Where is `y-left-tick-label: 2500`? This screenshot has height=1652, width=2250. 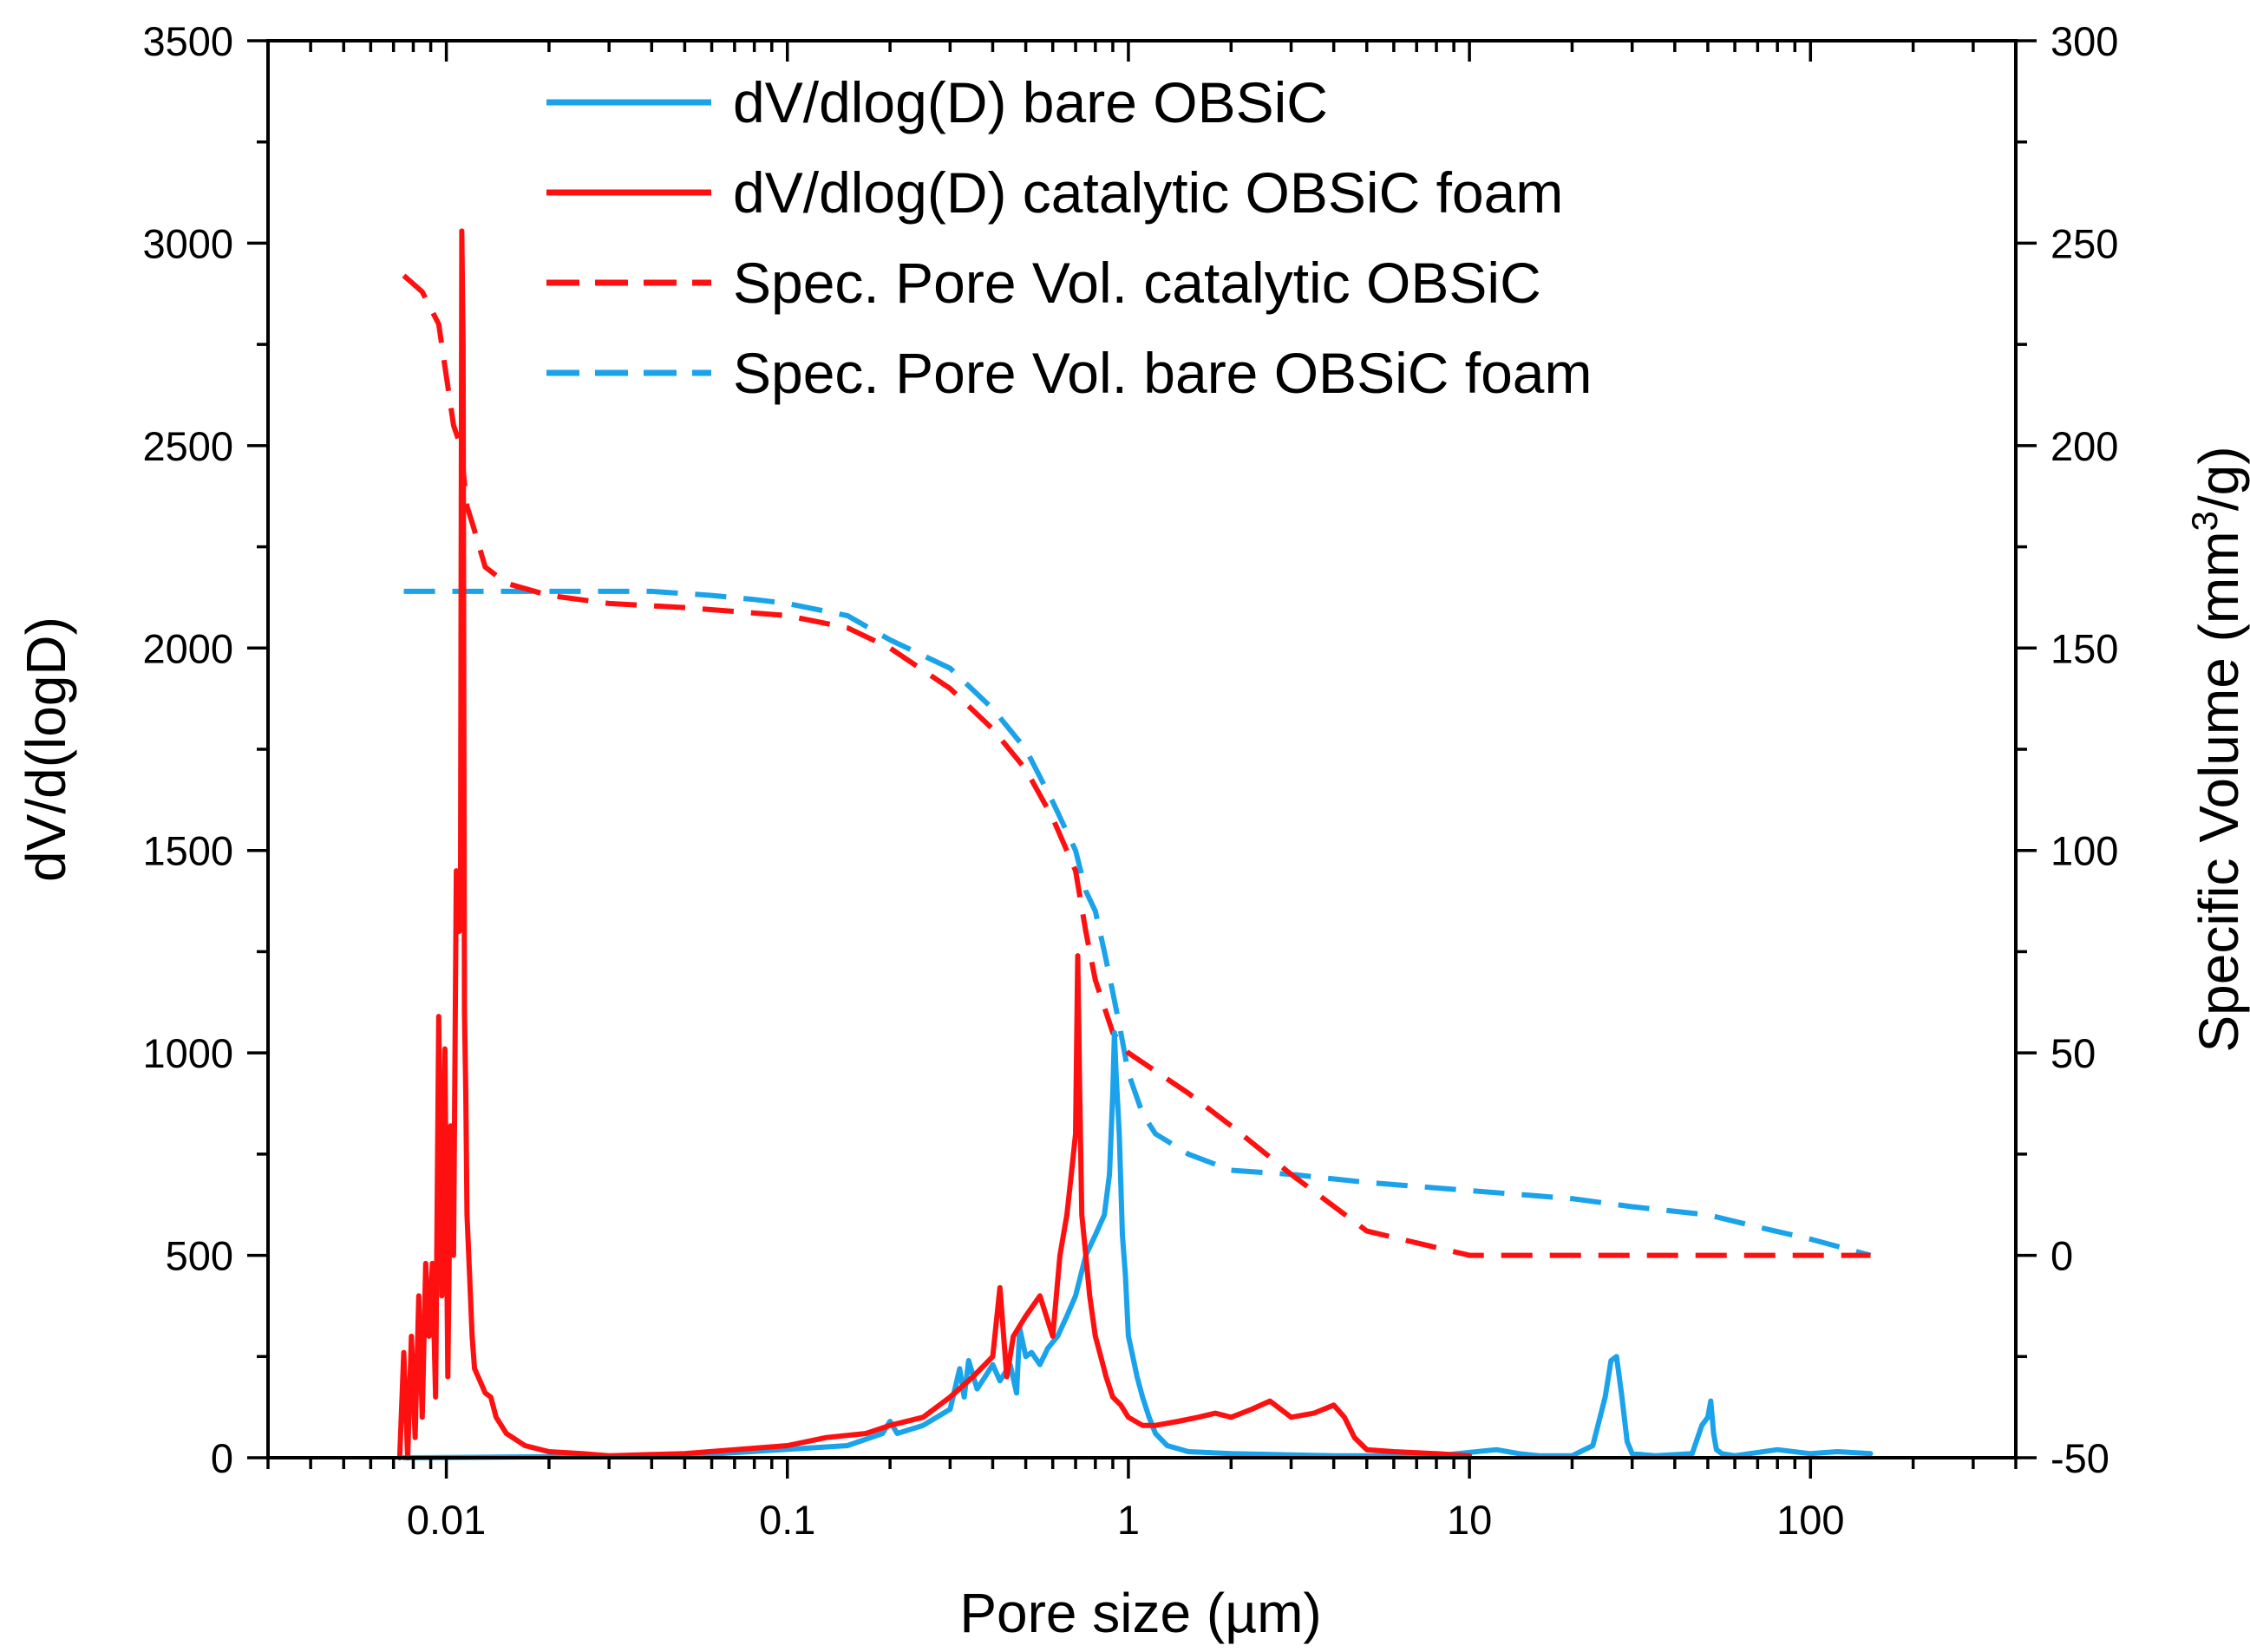 y-left-tick-label: 2500 is located at coordinates (187, 446).